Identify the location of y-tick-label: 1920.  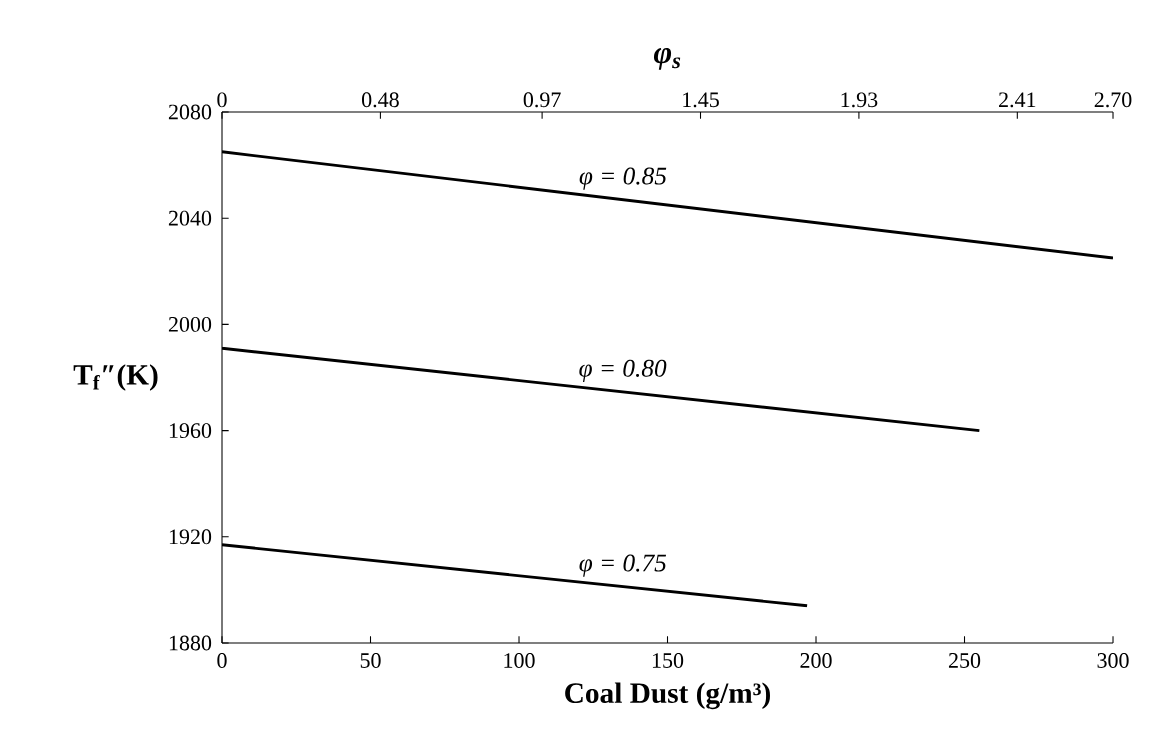
(190, 537).